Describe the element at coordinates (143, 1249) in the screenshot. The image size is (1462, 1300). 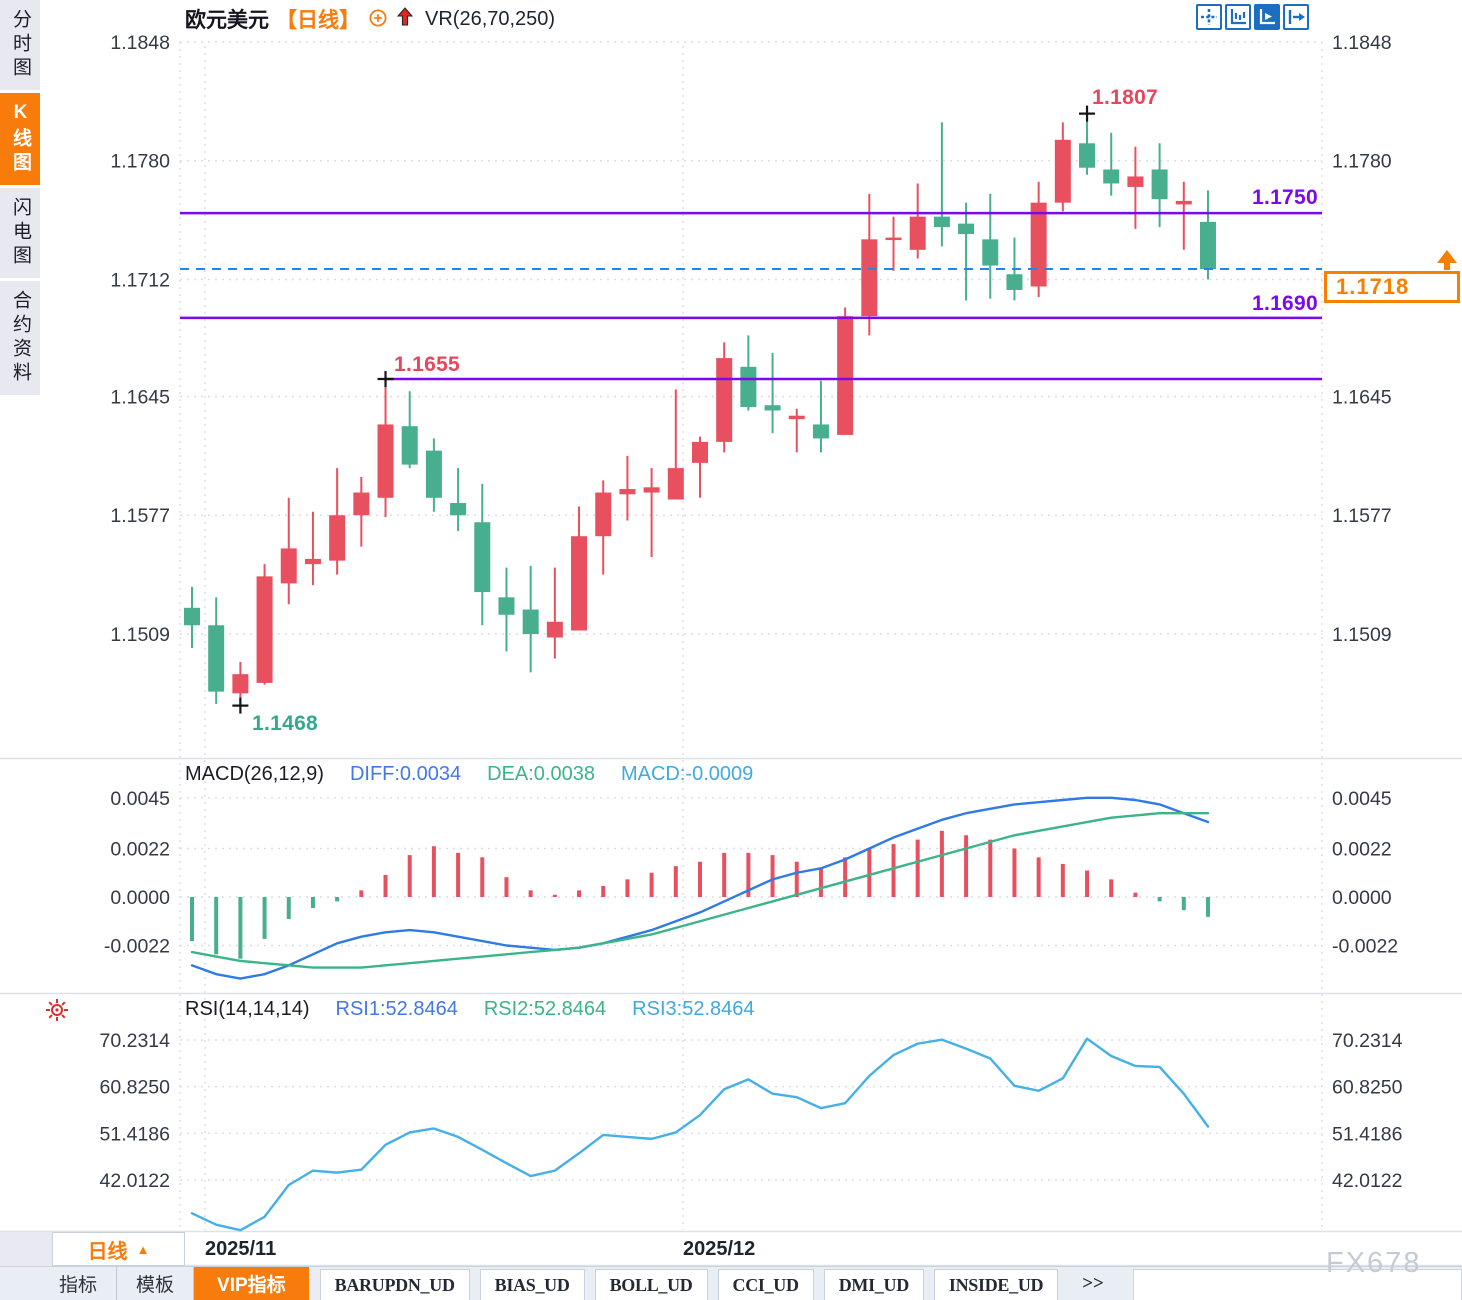
I see `chevron-up-icon: ▲` at that location.